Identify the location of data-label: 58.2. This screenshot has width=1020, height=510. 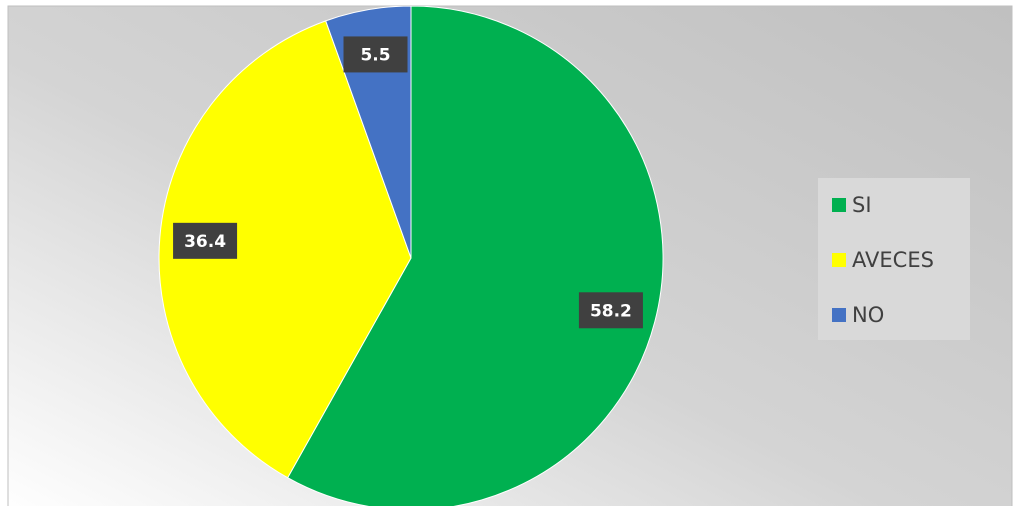
(611, 311).